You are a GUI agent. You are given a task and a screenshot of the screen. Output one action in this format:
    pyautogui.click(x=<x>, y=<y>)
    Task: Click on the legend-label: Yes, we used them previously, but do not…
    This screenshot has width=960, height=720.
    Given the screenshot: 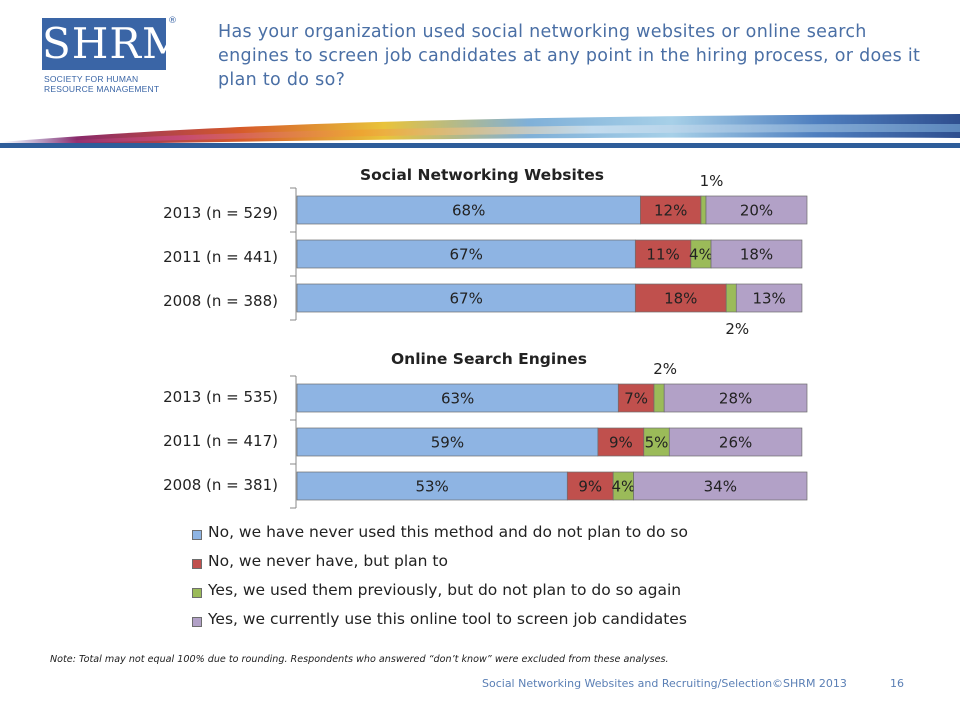 What is the action you would take?
    pyautogui.click(x=445, y=590)
    